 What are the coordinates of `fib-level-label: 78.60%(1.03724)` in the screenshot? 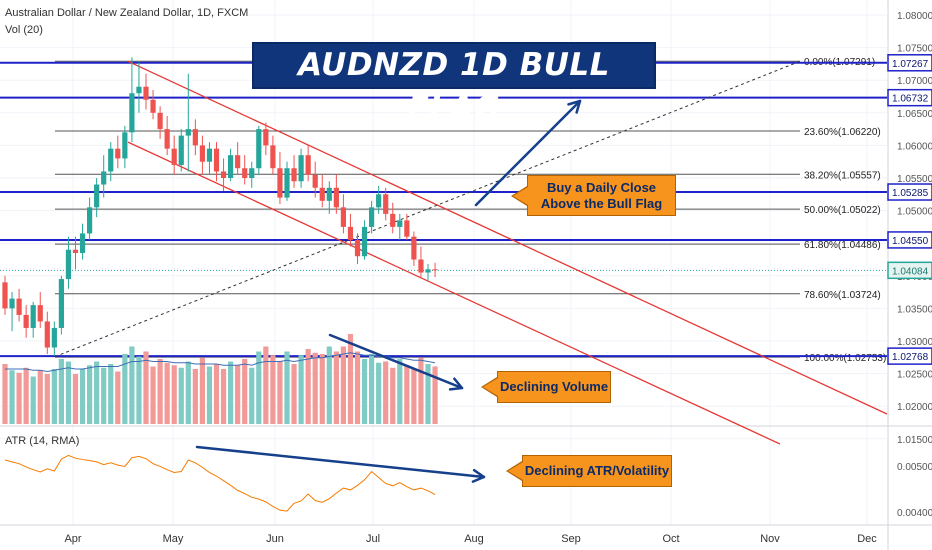 It's located at (842, 295).